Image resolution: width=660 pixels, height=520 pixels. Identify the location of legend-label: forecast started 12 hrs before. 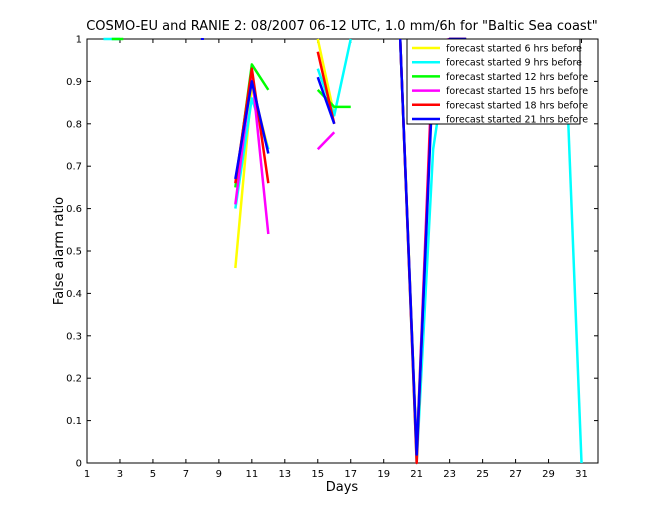
(517, 77).